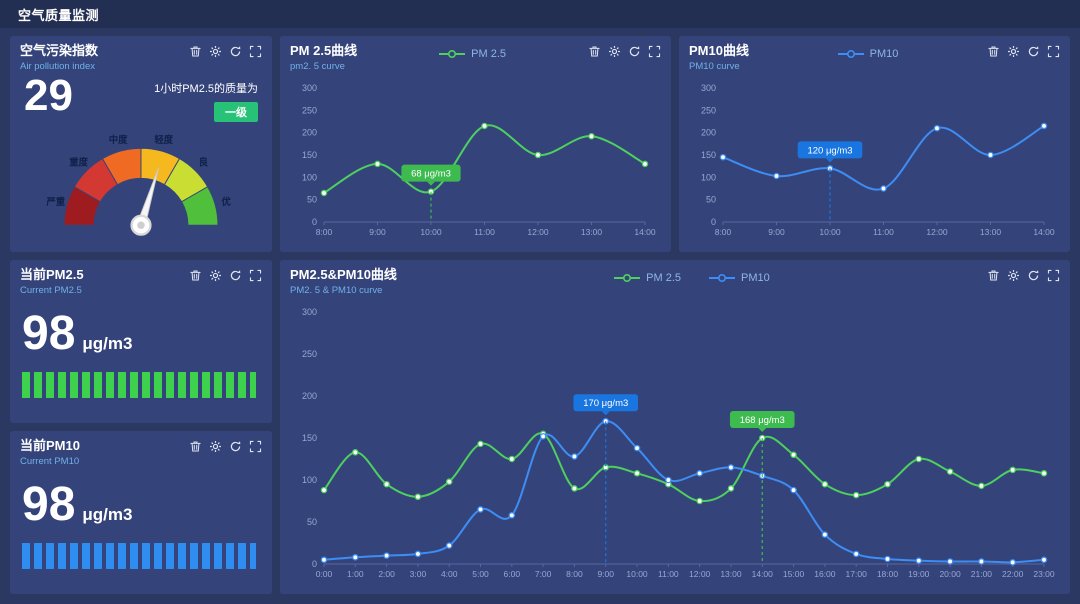 This screenshot has height=604, width=1080. I want to click on svg-text: 170 μg/m3, so click(605, 403).